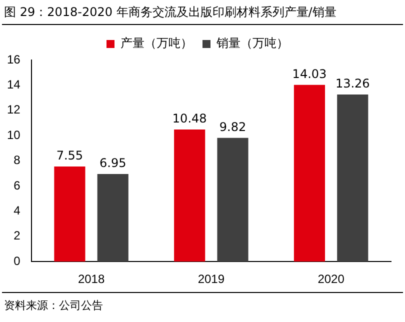  I want to click on legend-label: 销量（万吨）, so click(252, 43).